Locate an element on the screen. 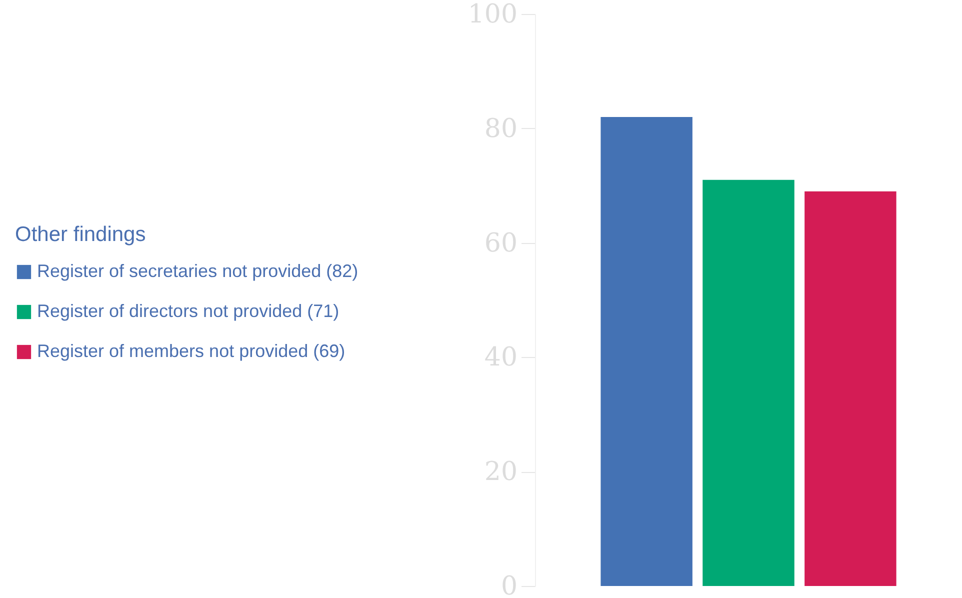  legend-title: Other findings is located at coordinates (80, 234).